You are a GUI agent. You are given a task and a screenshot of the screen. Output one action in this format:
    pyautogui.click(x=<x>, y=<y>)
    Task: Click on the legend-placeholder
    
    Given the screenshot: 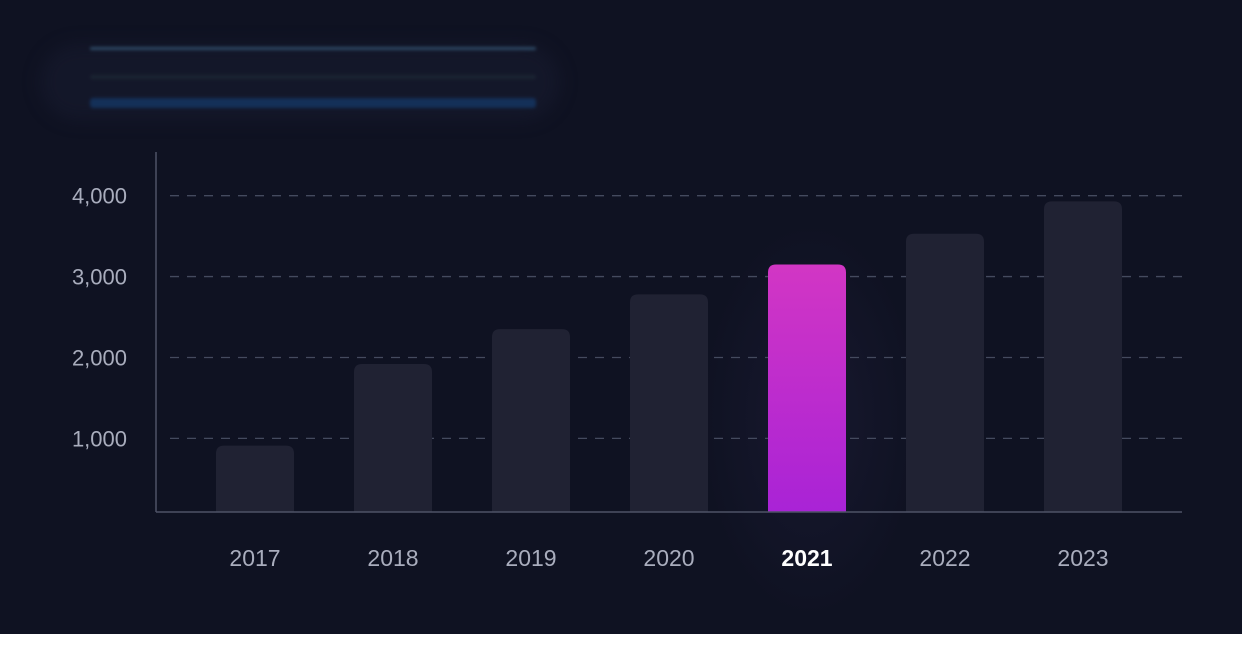 What is the action you would take?
    pyautogui.click(x=300, y=82)
    